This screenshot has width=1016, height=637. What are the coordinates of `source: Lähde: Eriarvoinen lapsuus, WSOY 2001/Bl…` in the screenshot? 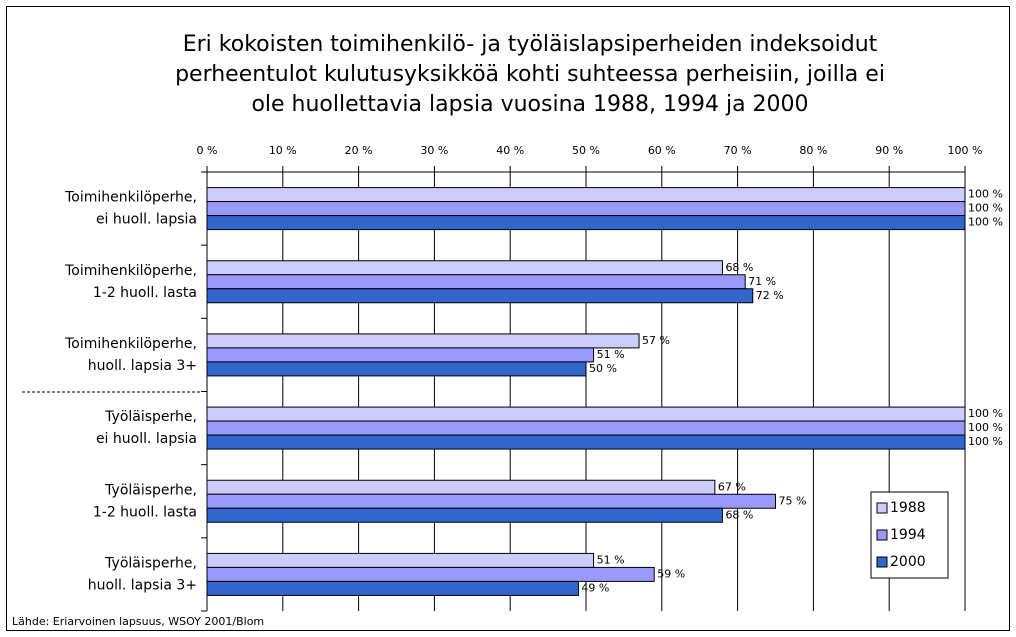 It's located at (138, 621).